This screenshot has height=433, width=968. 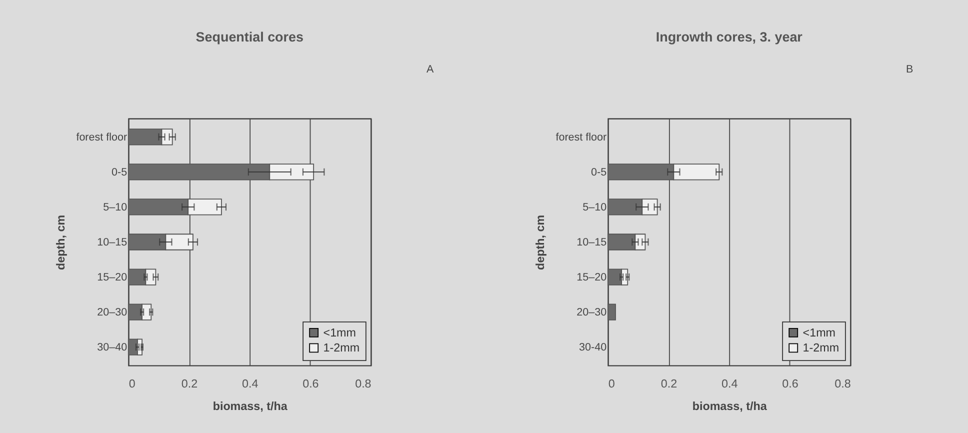 What do you see at coordinates (910, 70) in the screenshot?
I see `text: B` at bounding box center [910, 70].